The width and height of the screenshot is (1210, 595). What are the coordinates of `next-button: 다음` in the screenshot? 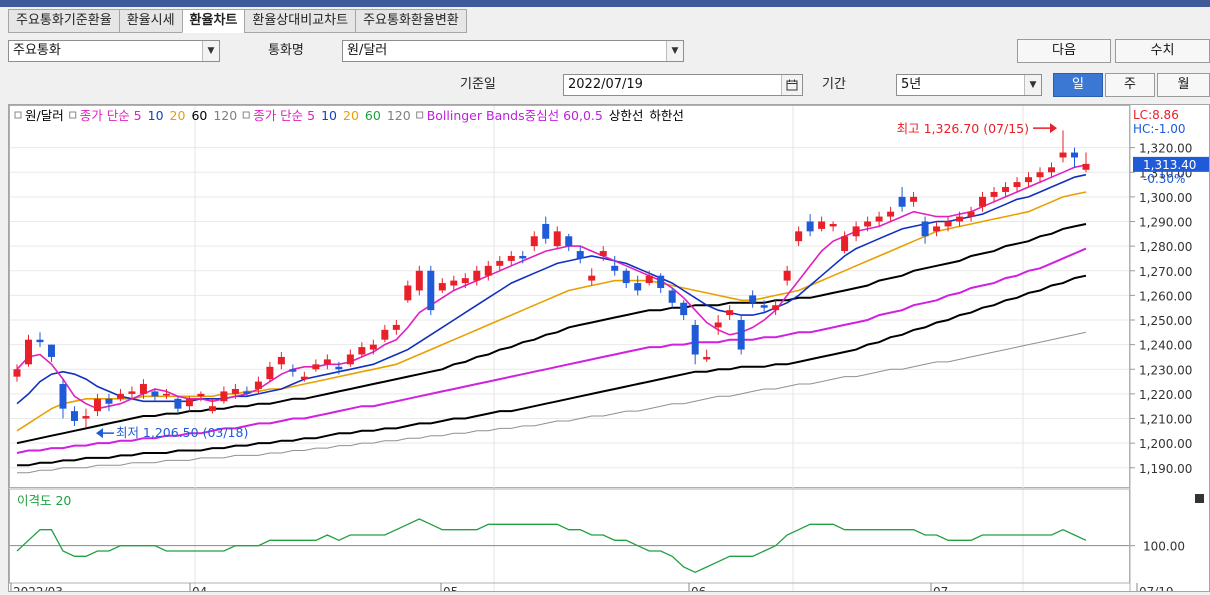 It's located at (1064, 51).